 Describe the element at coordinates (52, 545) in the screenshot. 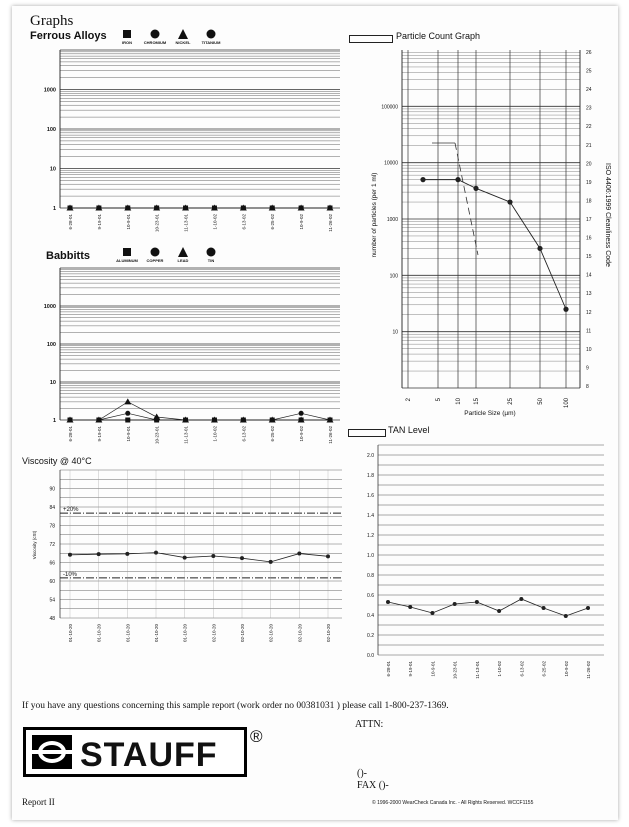

I see `y-tick-label: 72` at that location.